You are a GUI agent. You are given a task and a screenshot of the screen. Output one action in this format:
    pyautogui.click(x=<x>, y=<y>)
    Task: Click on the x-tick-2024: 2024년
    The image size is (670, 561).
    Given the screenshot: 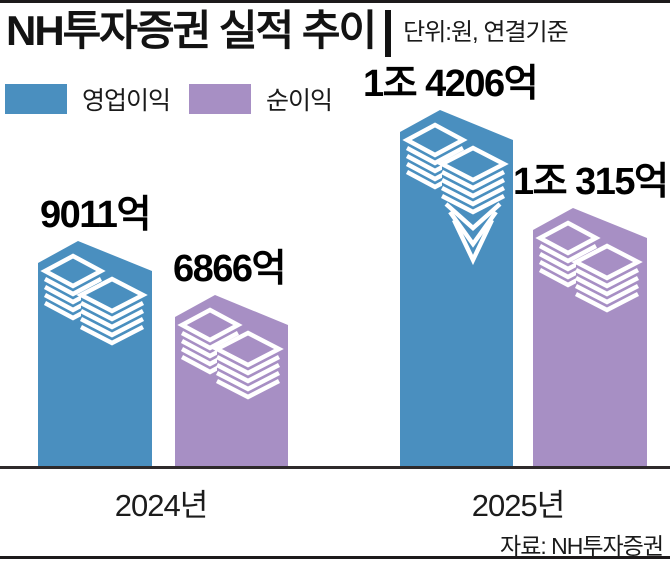 What is the action you would take?
    pyautogui.click(x=161, y=505)
    